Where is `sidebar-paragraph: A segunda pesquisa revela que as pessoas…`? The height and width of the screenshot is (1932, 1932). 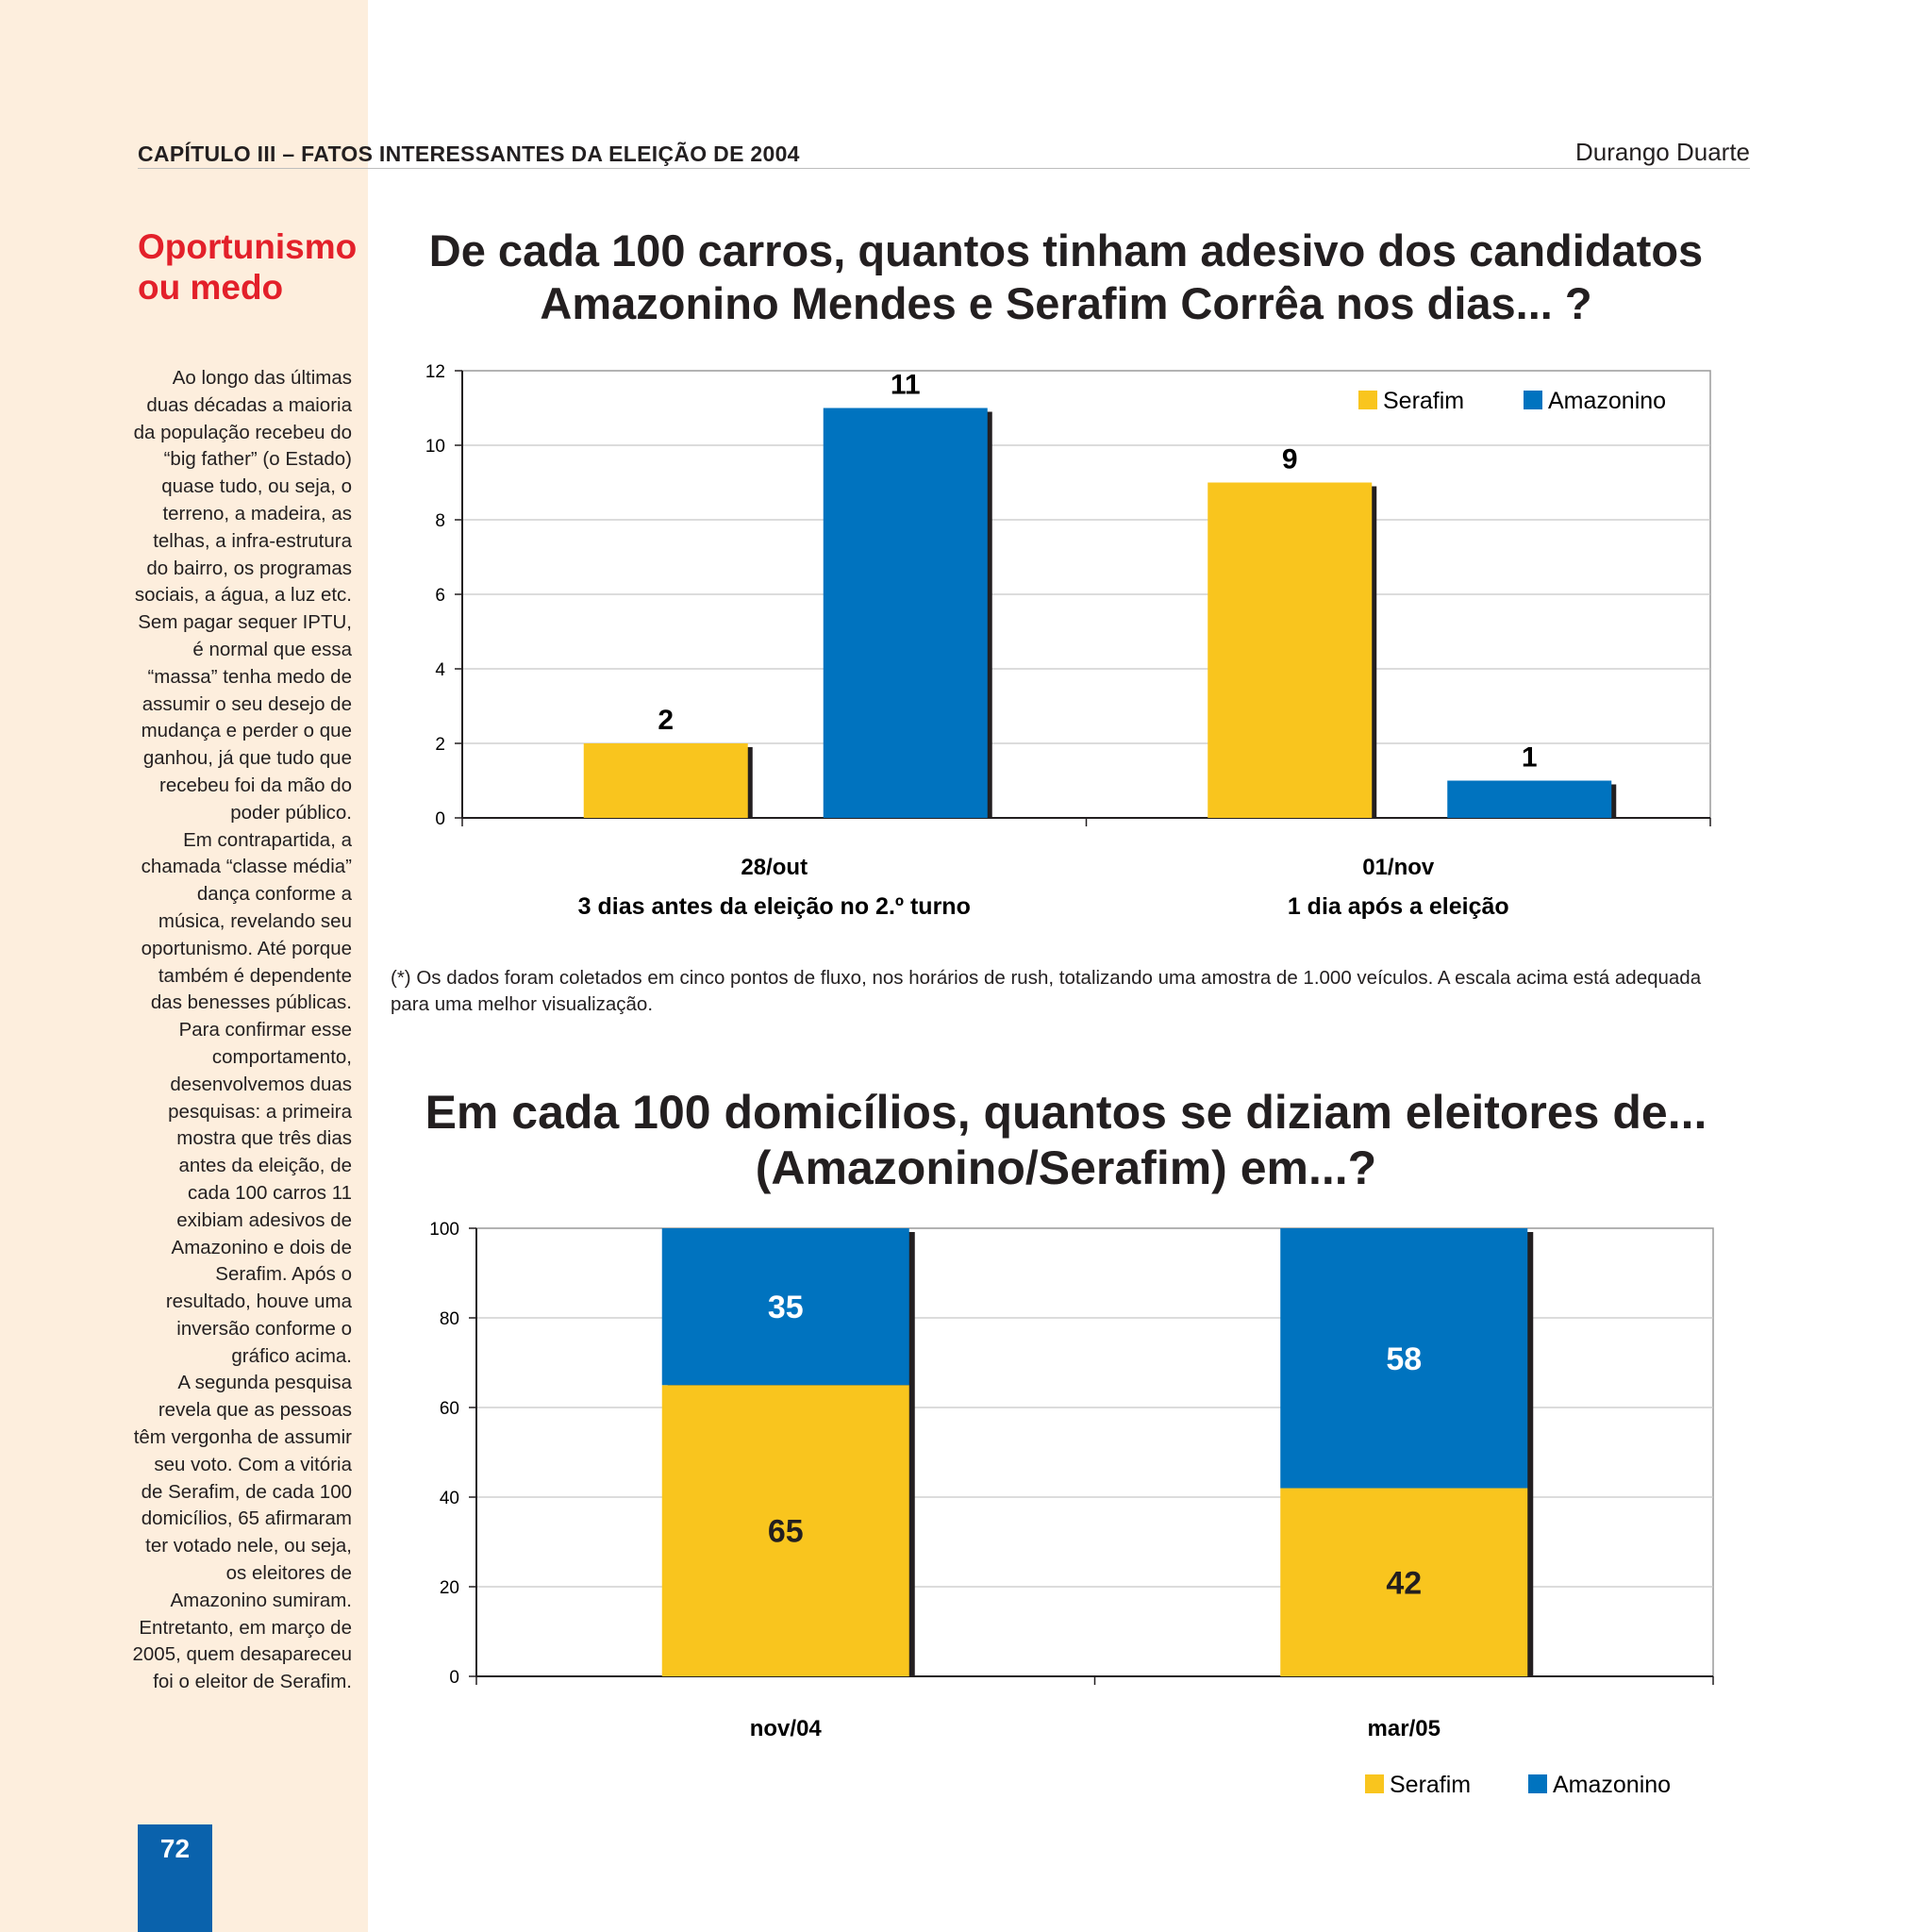 sidebar-paragraph: A segunda pesquisa revela que as pessoas… is located at coordinates (242, 1532).